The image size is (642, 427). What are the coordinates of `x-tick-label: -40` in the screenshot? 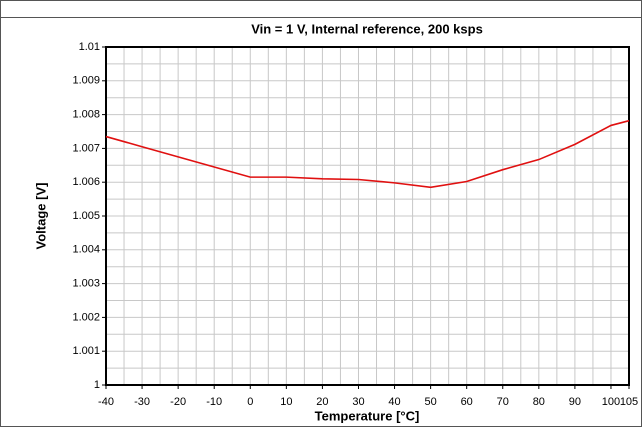 It's located at (106, 402).